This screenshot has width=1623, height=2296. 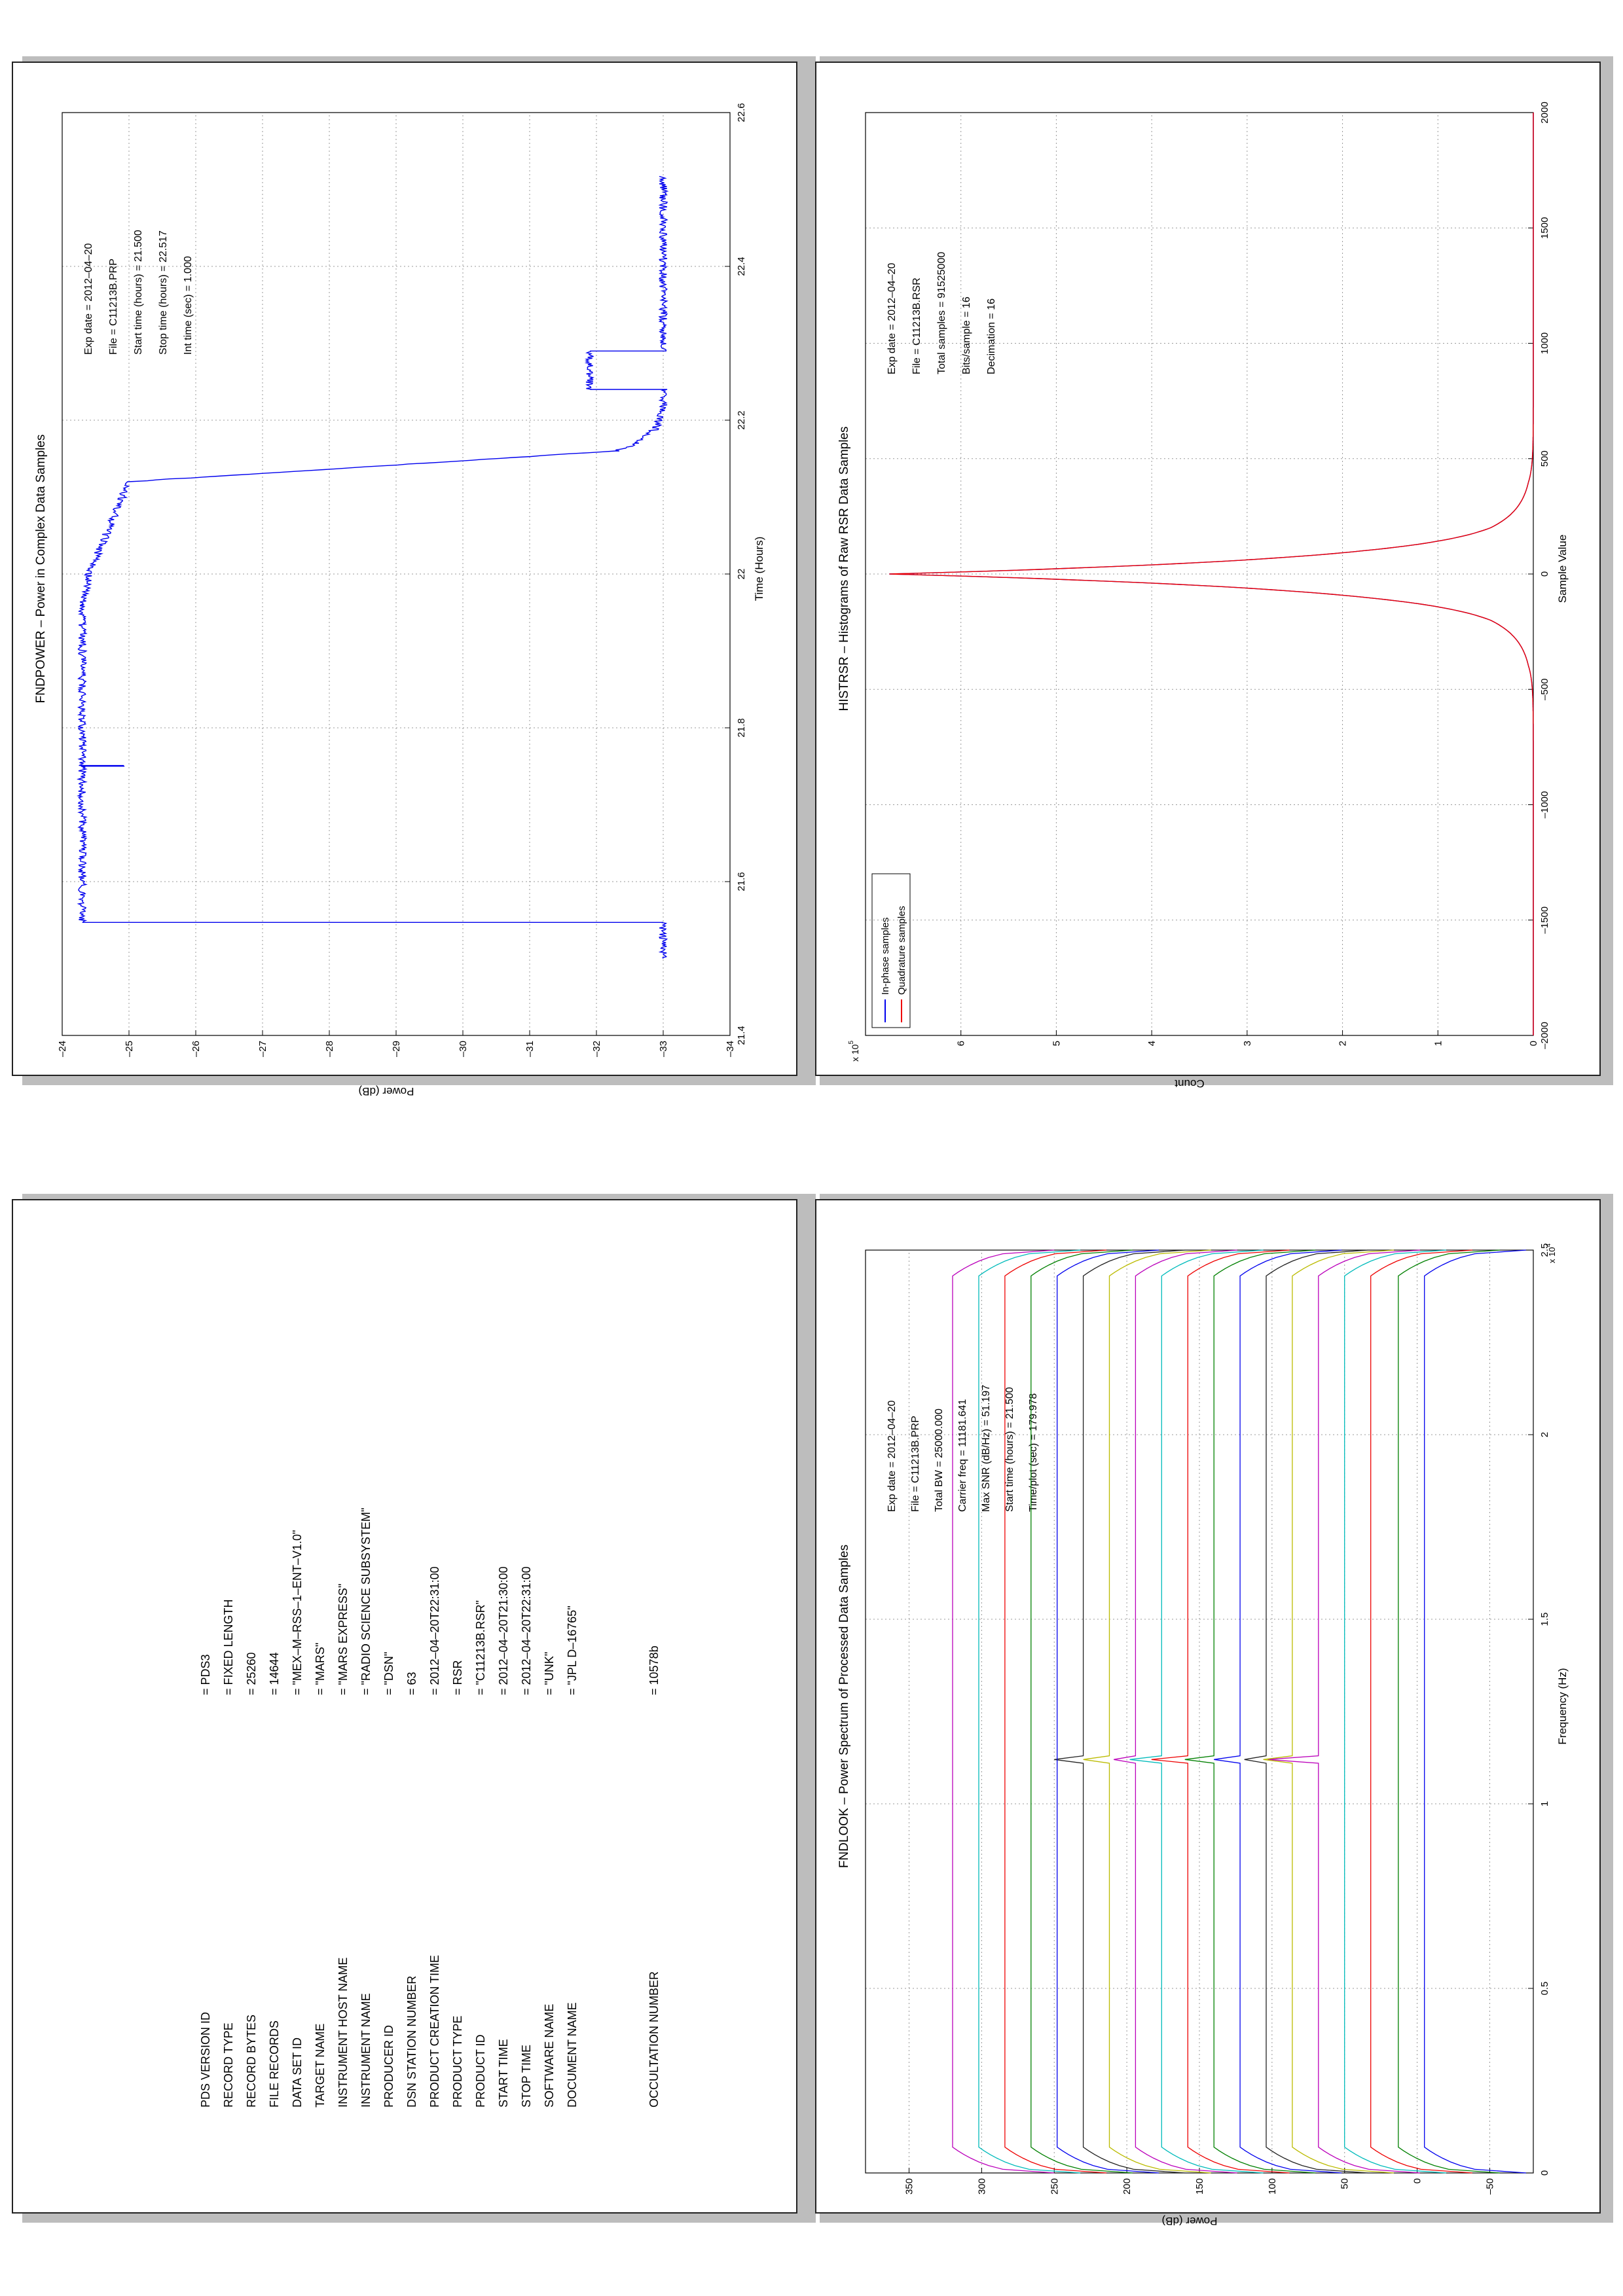 I want to click on label-key: PRODUCER ID, so click(x=388, y=2066).